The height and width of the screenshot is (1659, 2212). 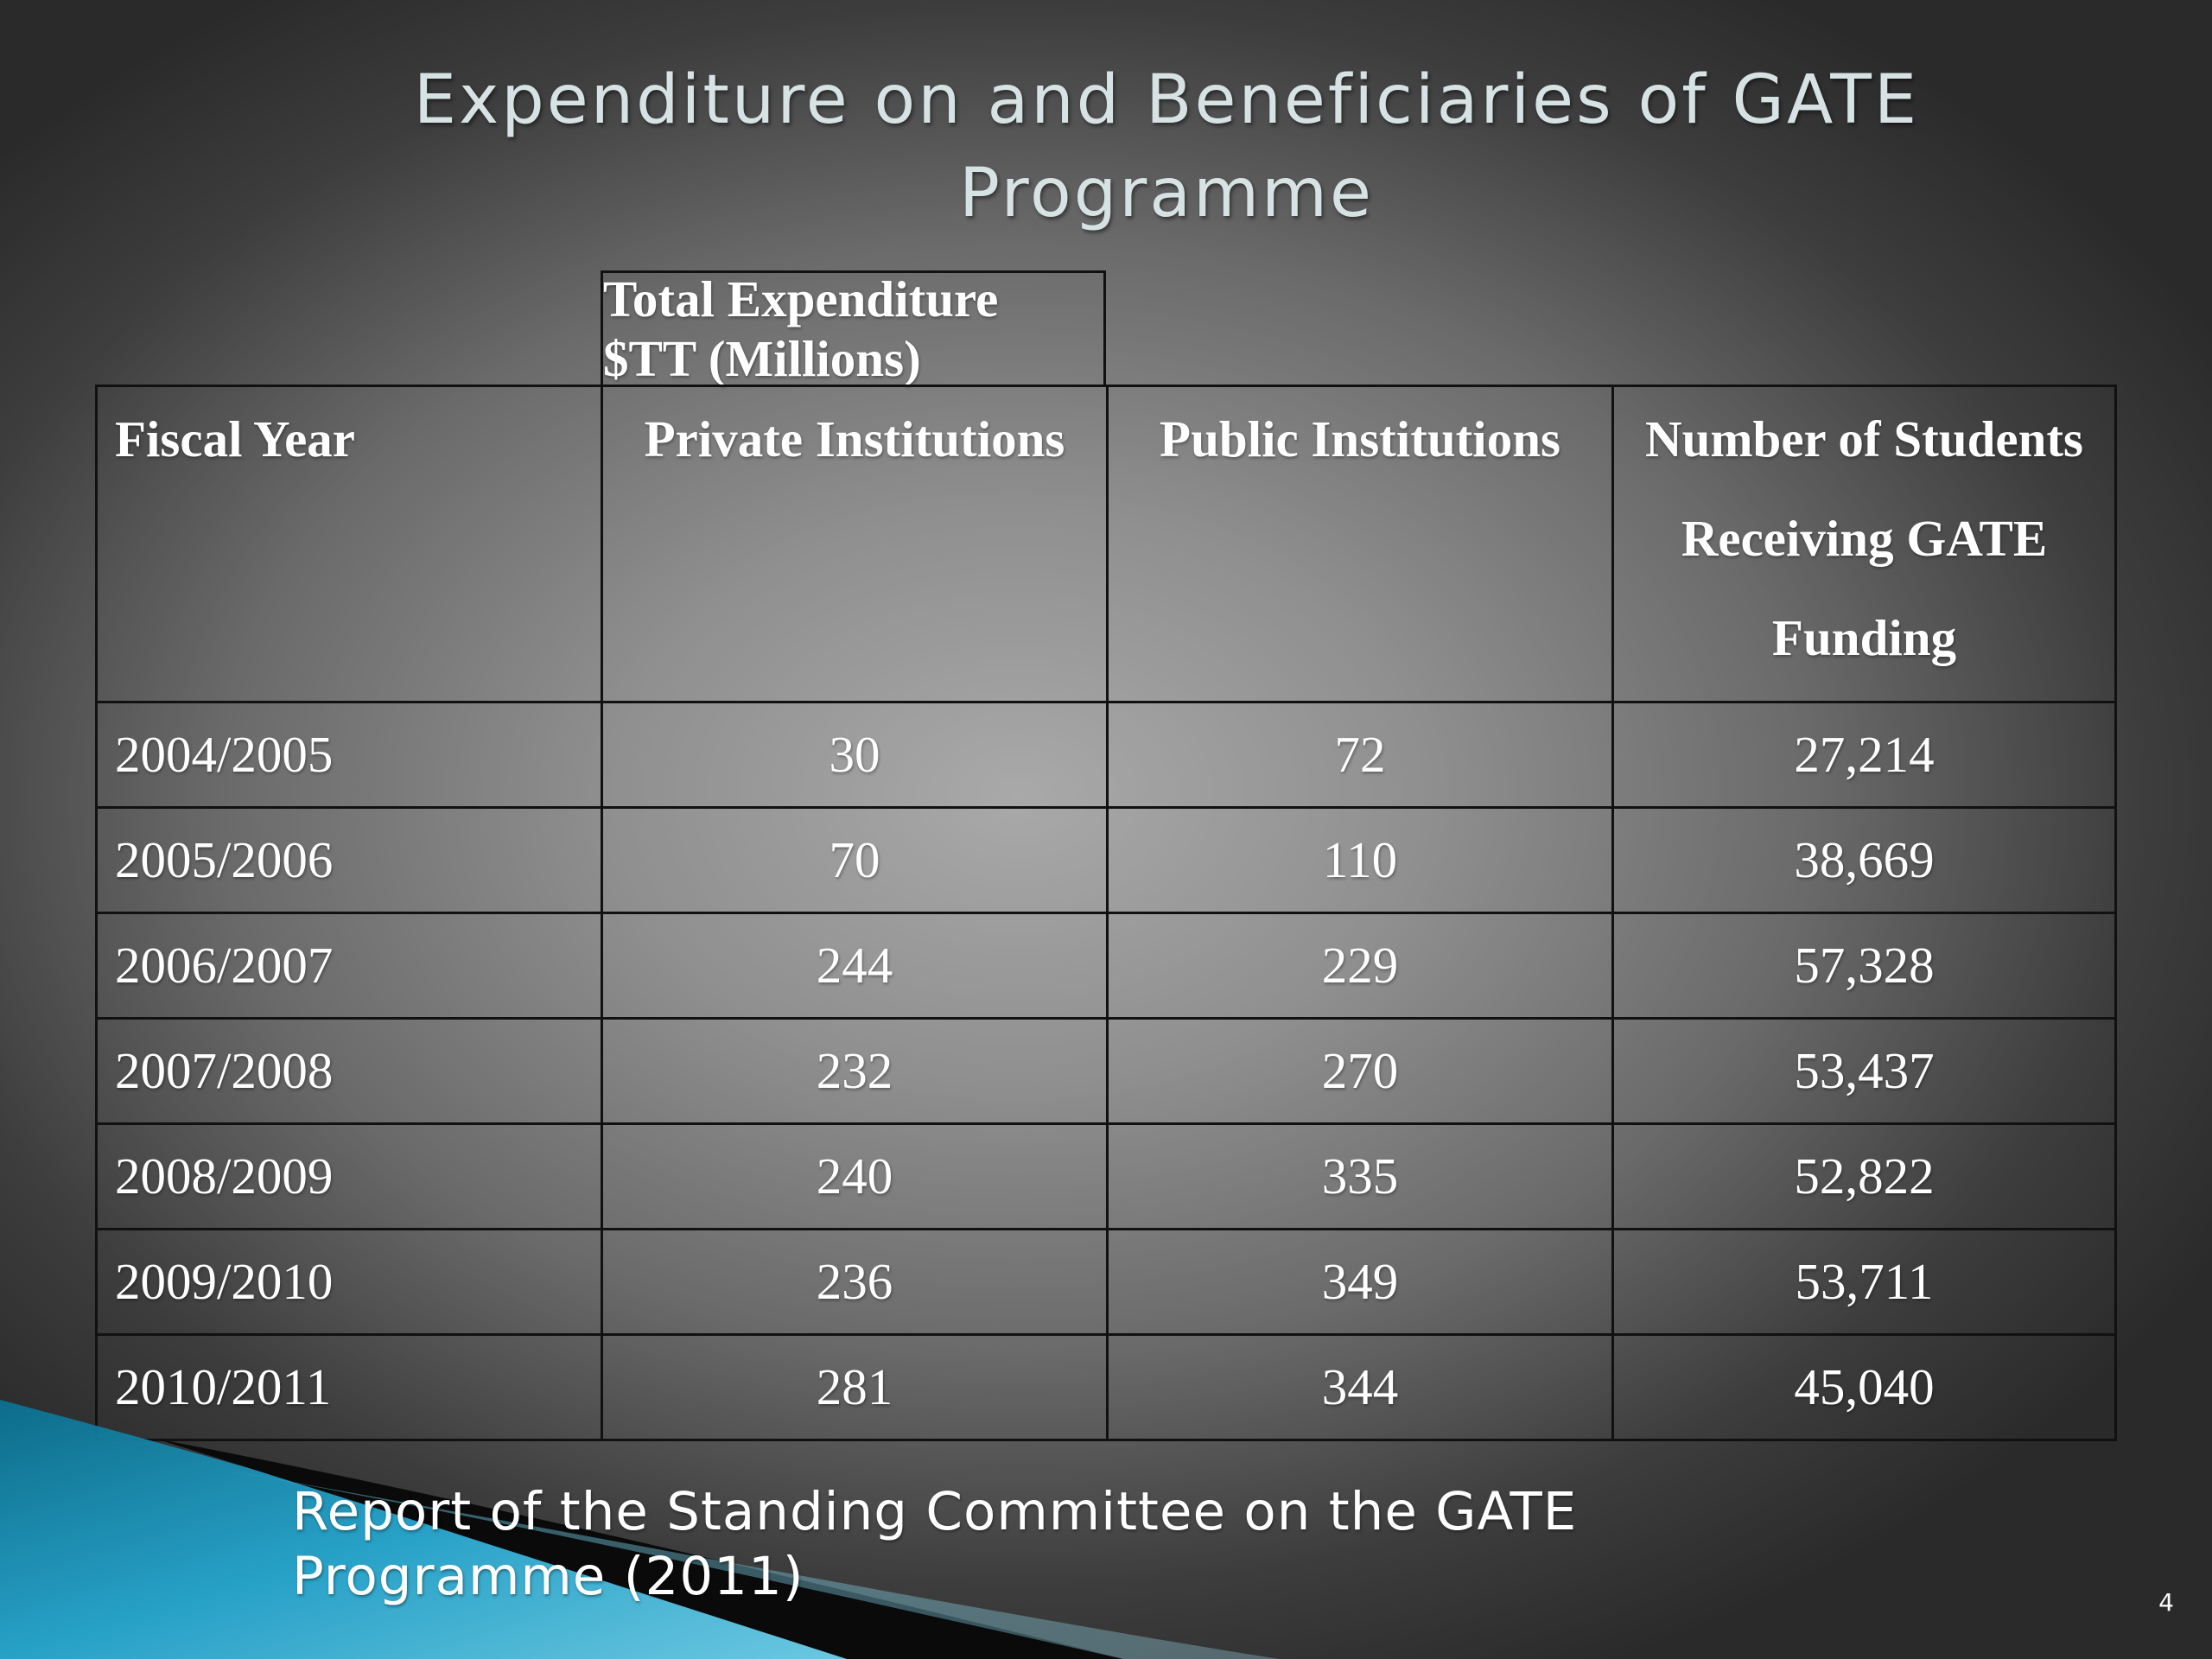 I want to click on private-institutions-cell: 244, so click(x=855, y=966).